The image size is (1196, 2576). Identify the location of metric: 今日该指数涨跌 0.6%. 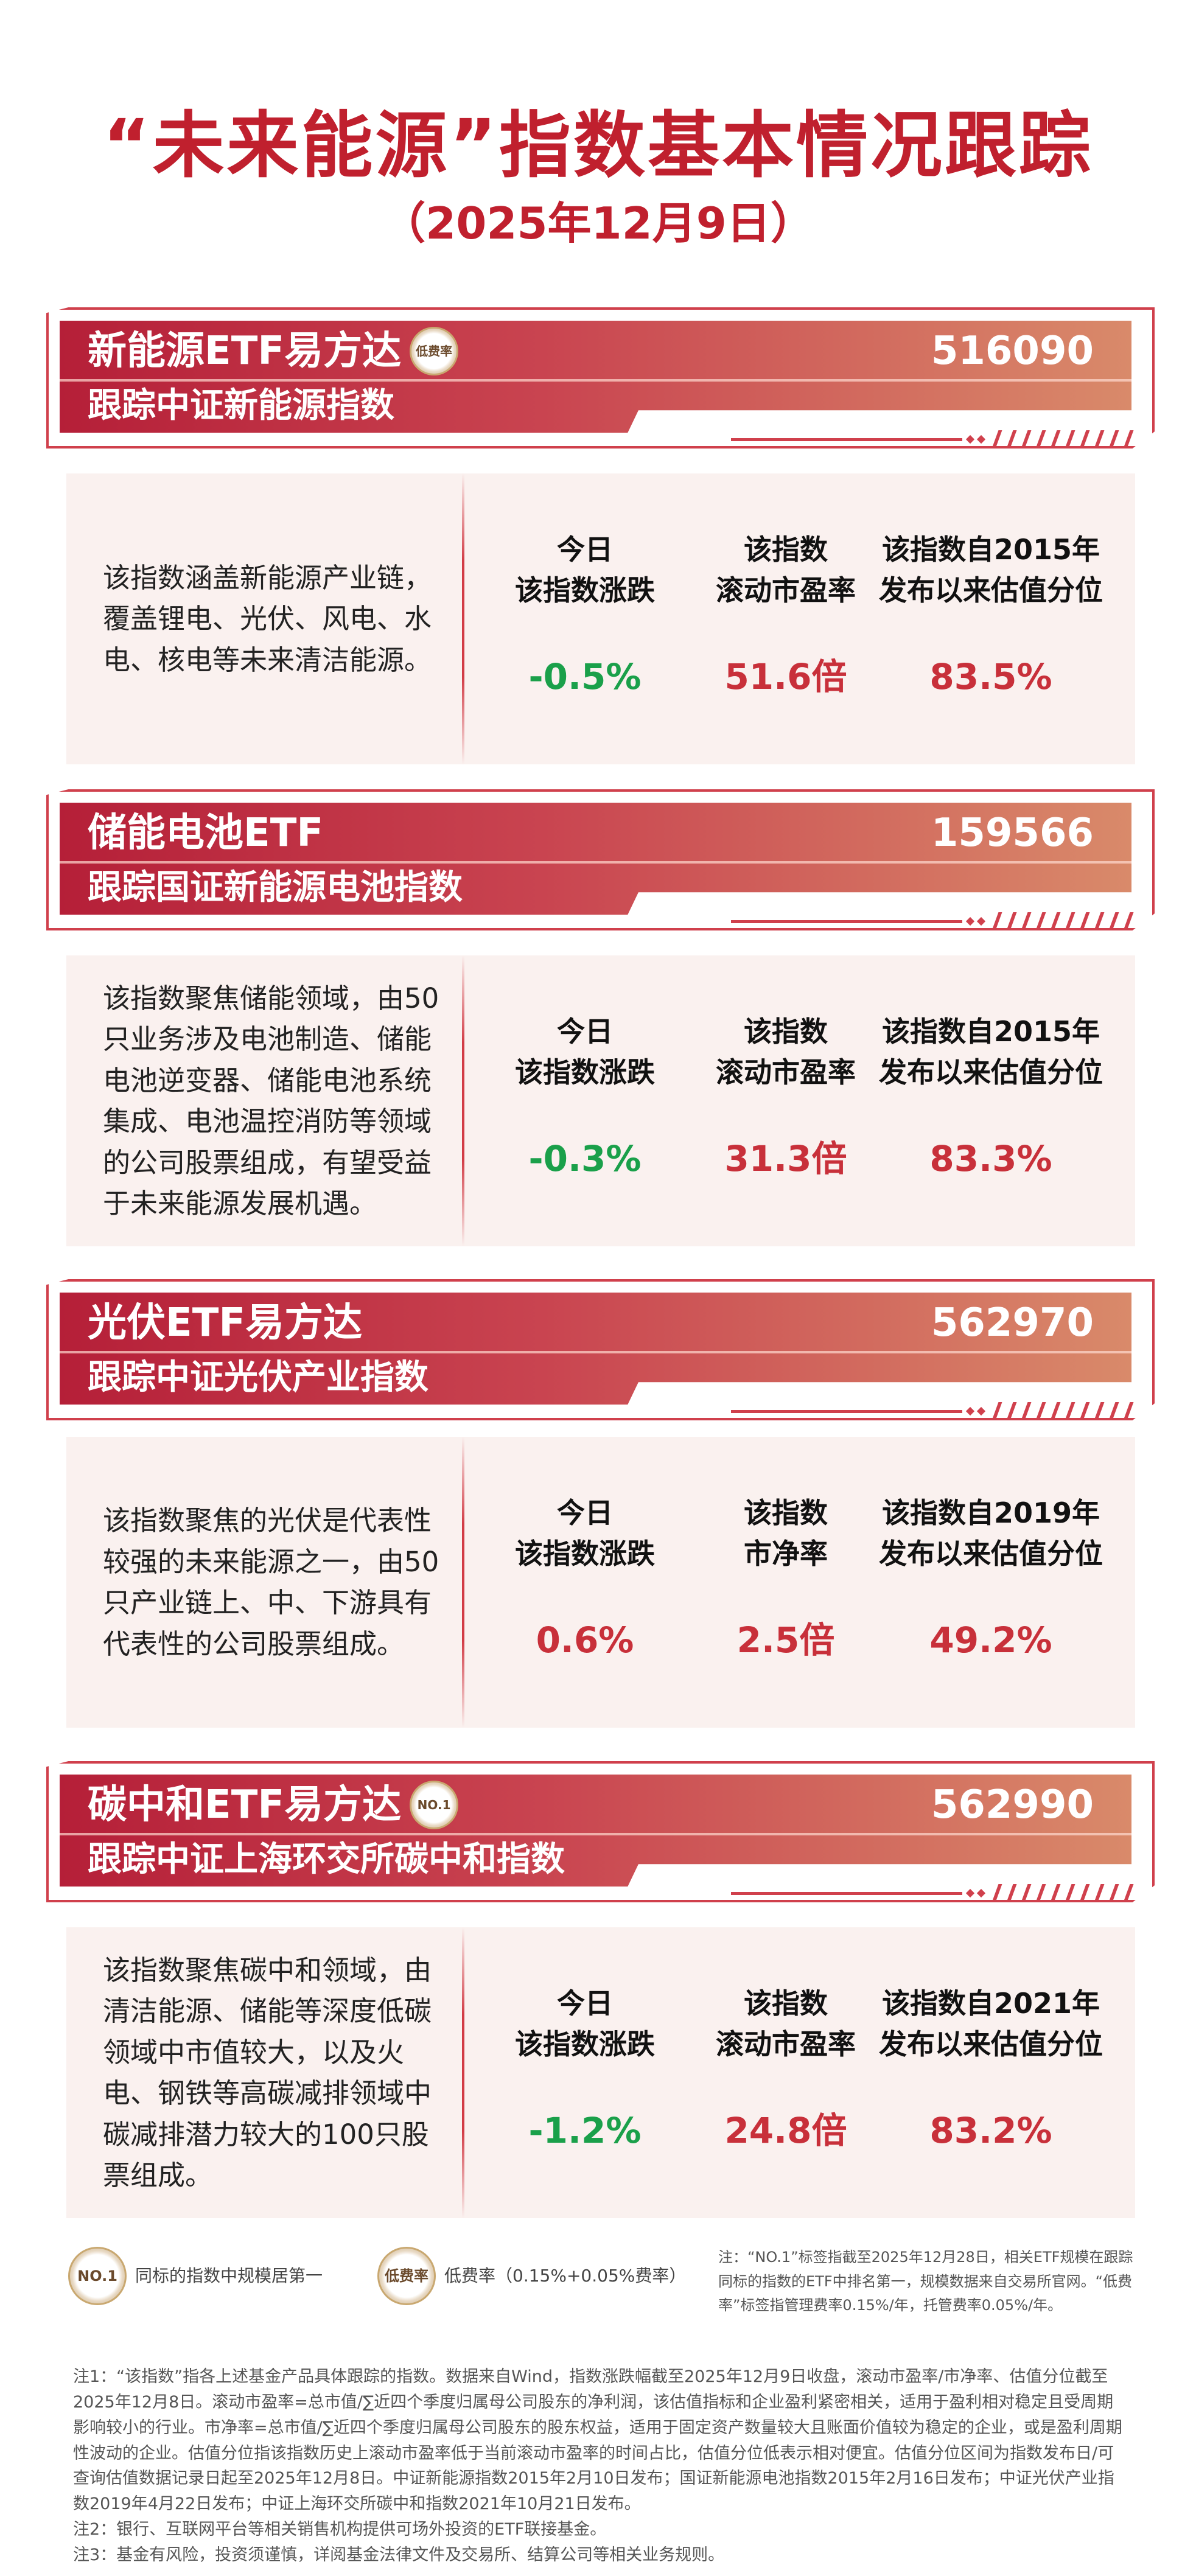
(584, 1582).